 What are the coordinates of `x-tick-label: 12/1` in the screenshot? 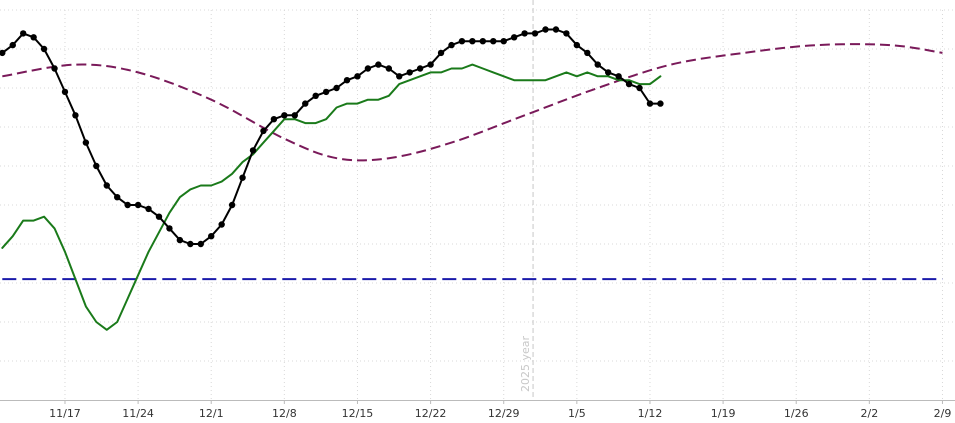 It's located at (211, 413).